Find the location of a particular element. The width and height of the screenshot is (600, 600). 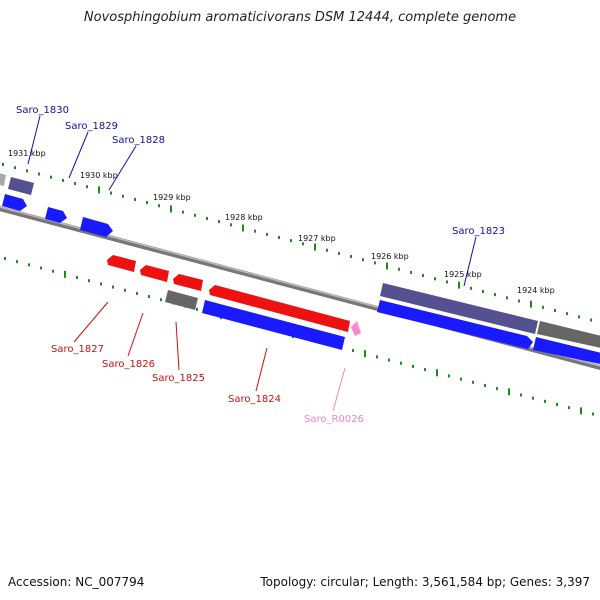

leader-saro-r0026 is located at coordinates (339, 389).